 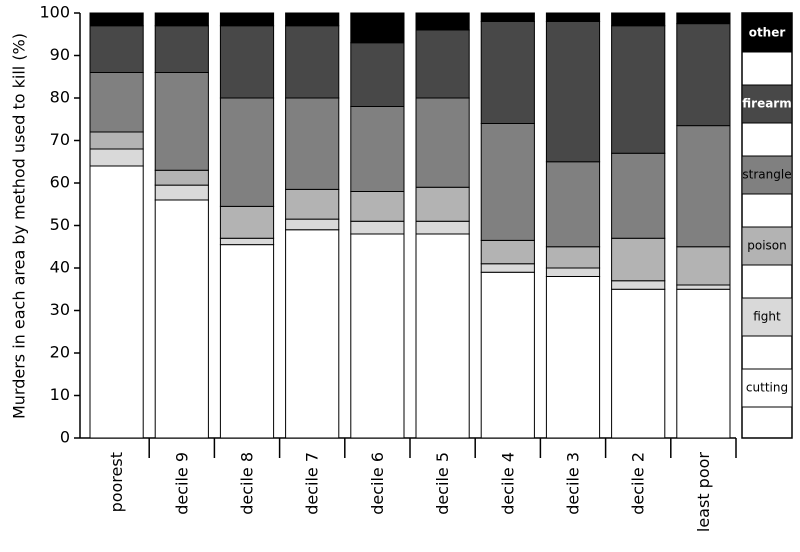 I want to click on x-tick-label: decile 4, so click(x=507, y=483).